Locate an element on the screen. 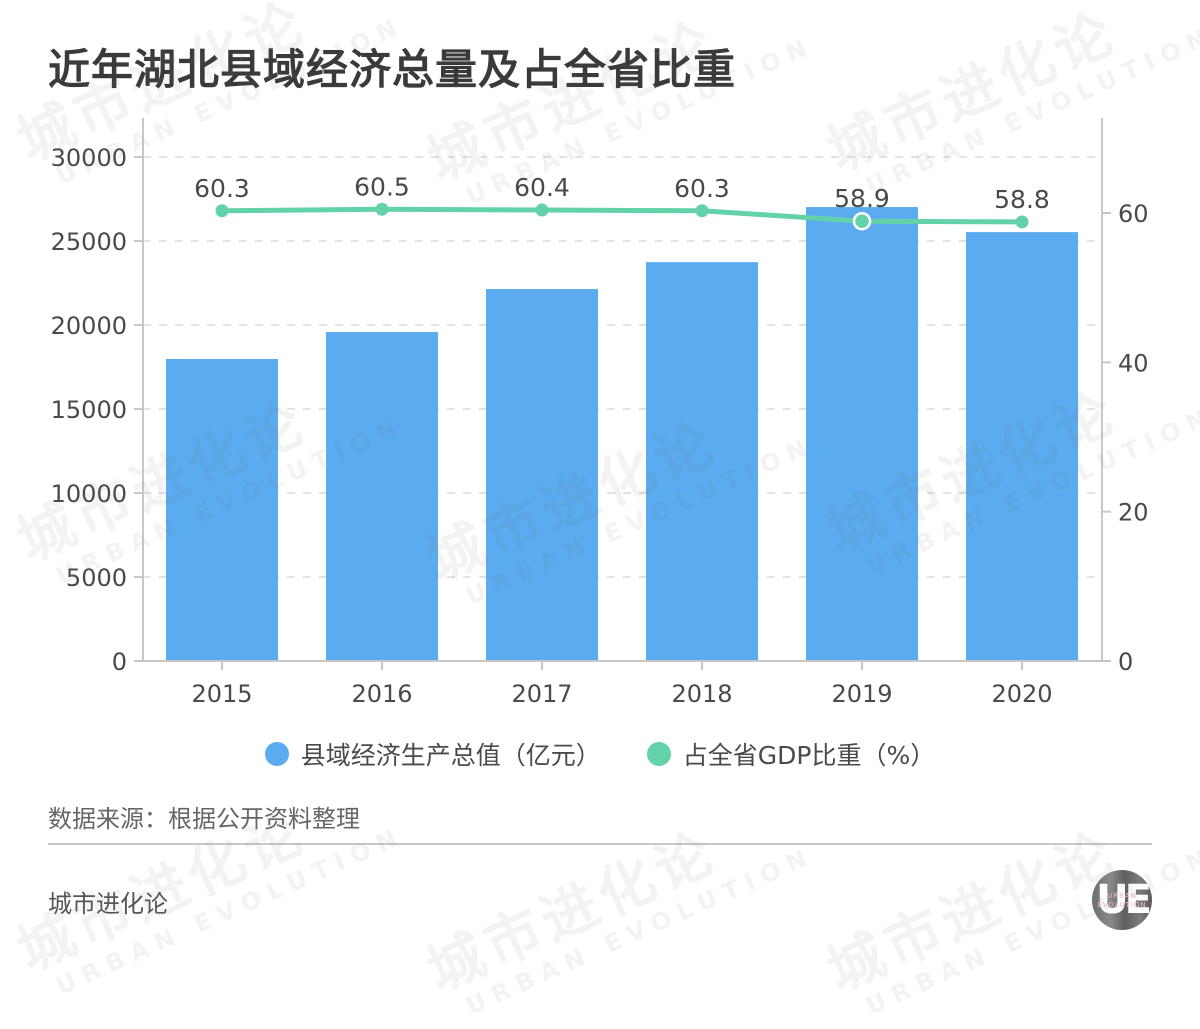 The image size is (1200, 1029). left-axis-label: 25000 is located at coordinates (89, 242).